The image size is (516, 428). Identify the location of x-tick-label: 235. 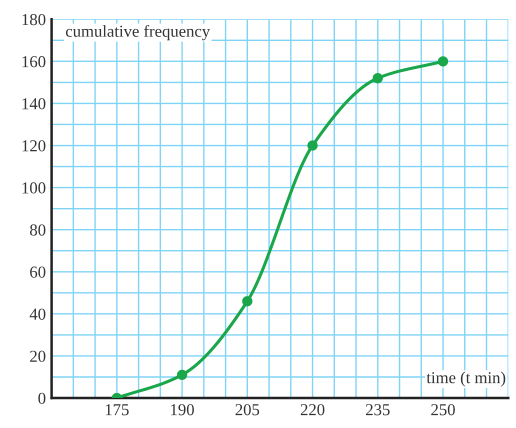
(378, 410).